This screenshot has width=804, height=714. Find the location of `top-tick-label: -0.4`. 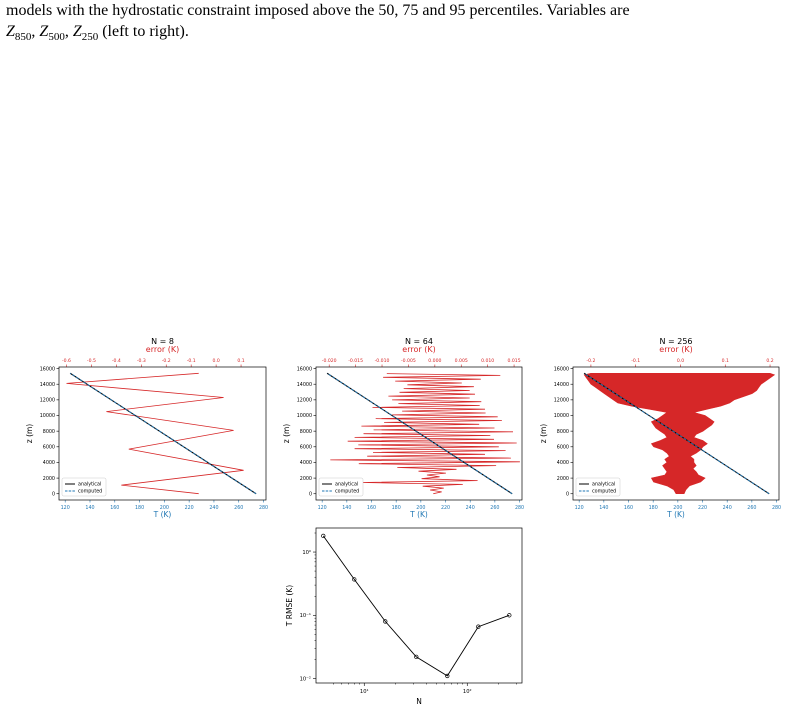

top-tick-label: -0.4 is located at coordinates (116, 361).